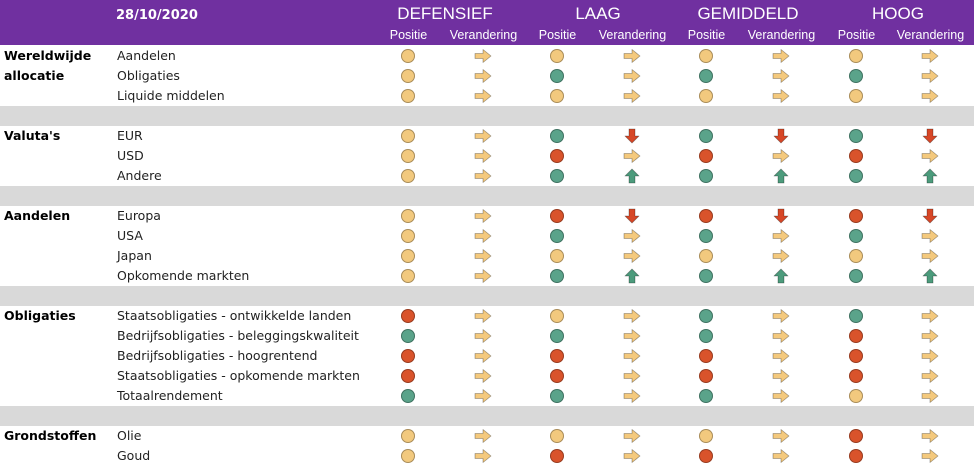 The image size is (974, 468). What do you see at coordinates (129, 435) in the screenshot?
I see `row-label: Olie` at bounding box center [129, 435].